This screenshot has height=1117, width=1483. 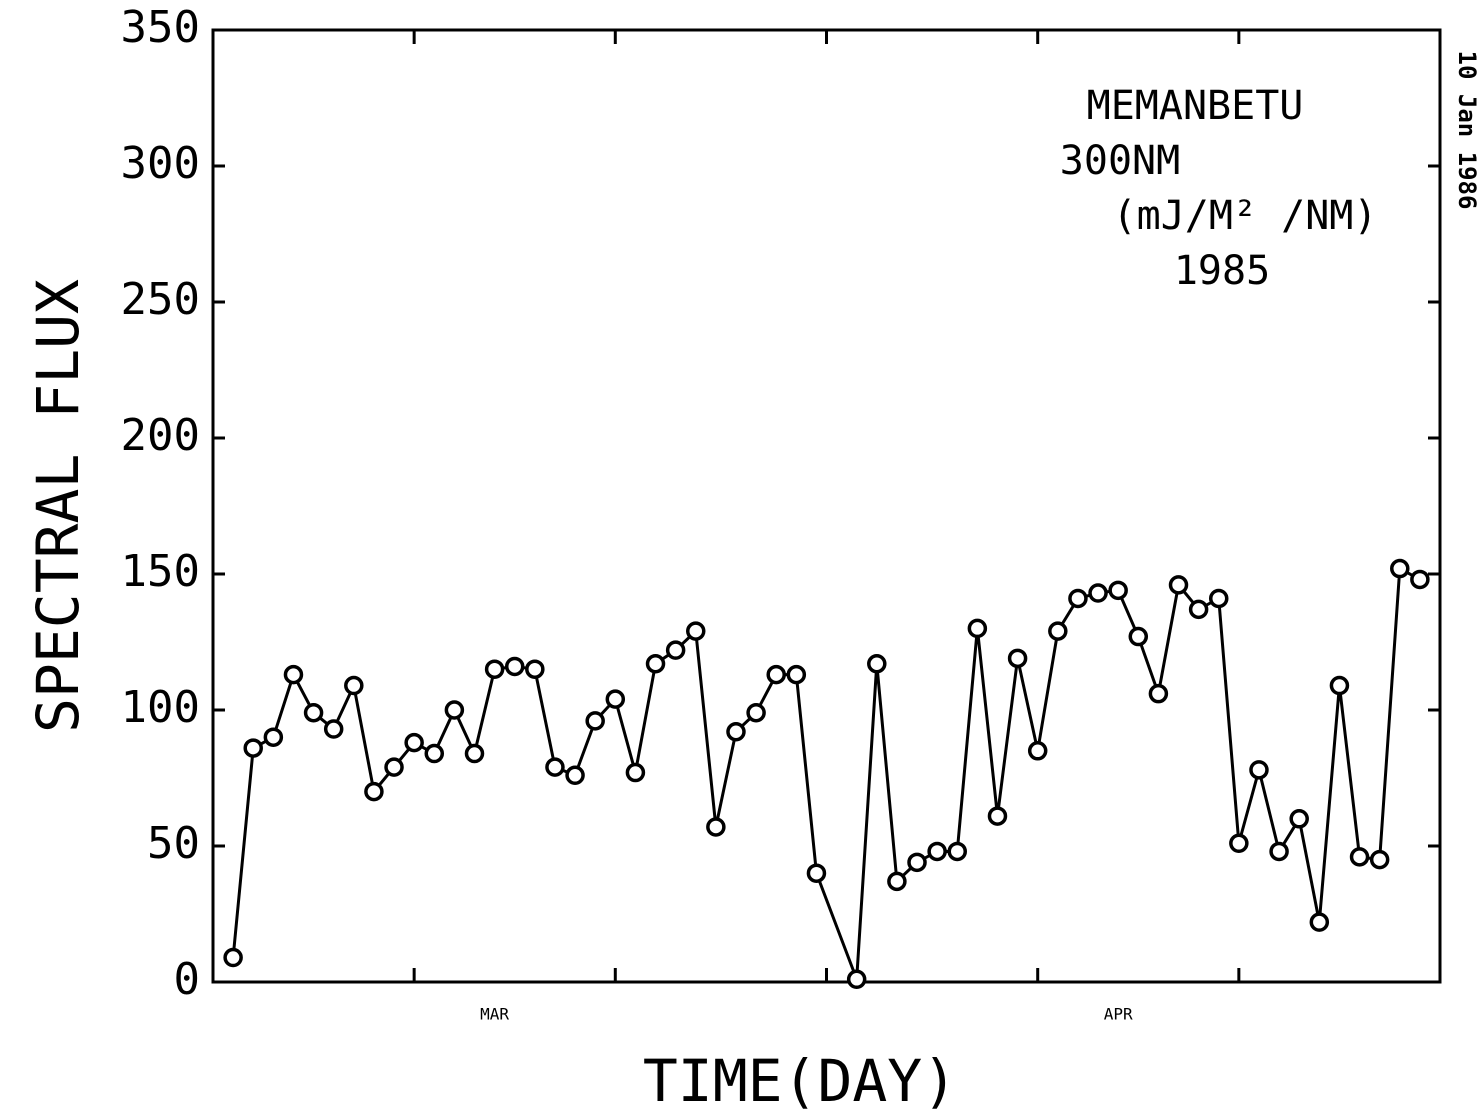 What do you see at coordinates (1245, 216) in the screenshot?
I see `annotation: (mJ/M² /NM)` at bounding box center [1245, 216].